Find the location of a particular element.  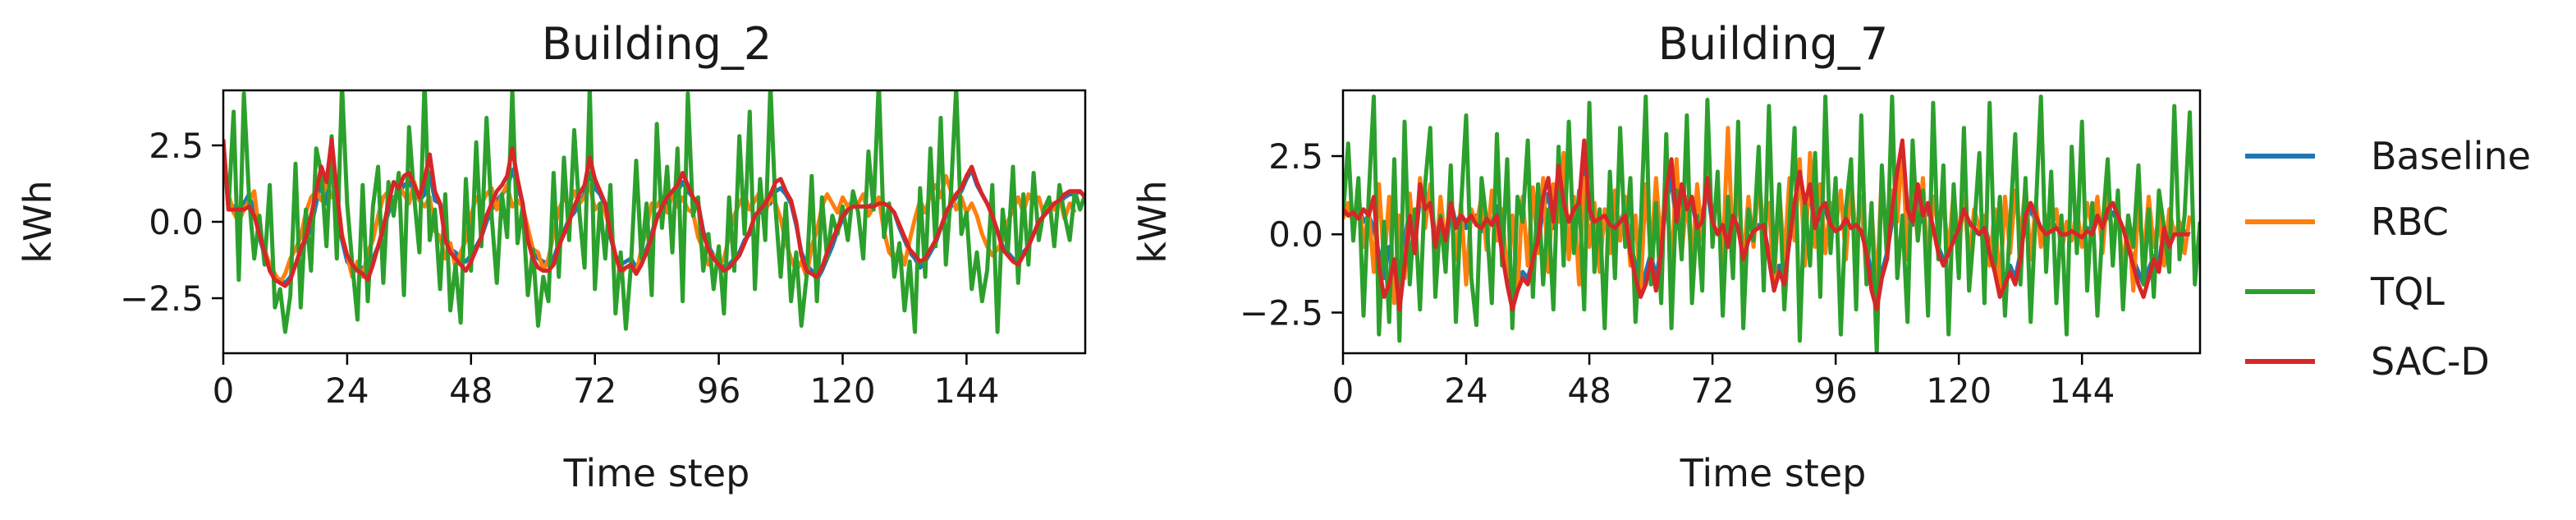

legend: Baseline RBC TQL SAC-D is located at coordinates (2388, 259).